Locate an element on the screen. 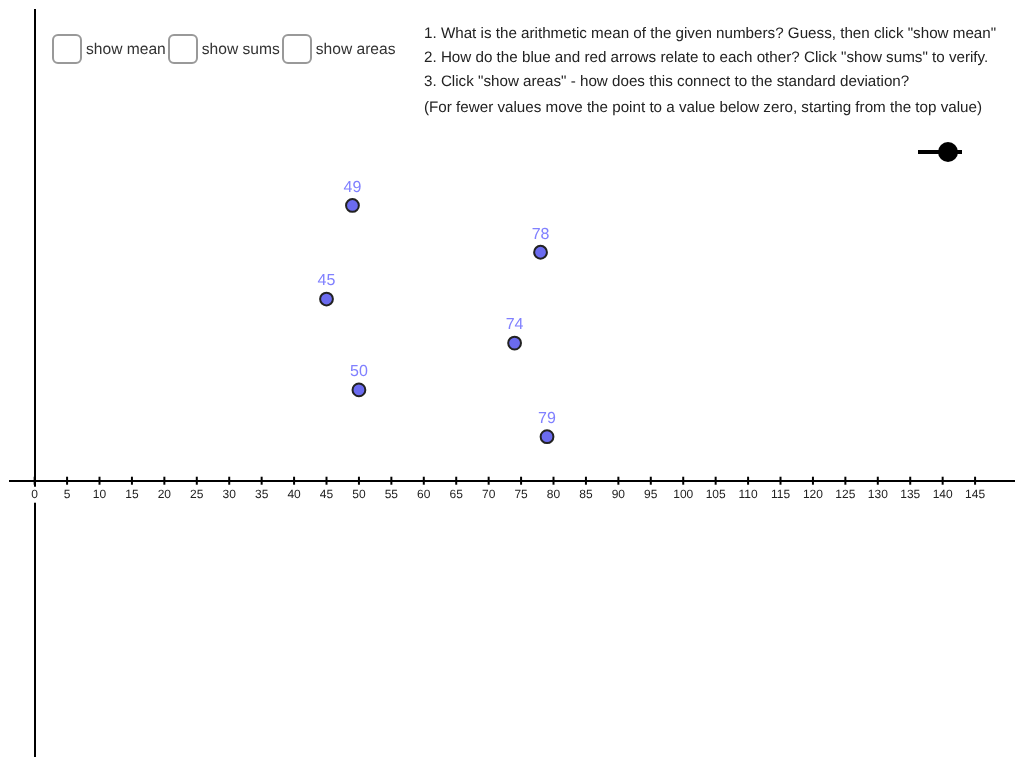 The height and width of the screenshot is (766, 1024). annotation: 78 is located at coordinates (541, 233).